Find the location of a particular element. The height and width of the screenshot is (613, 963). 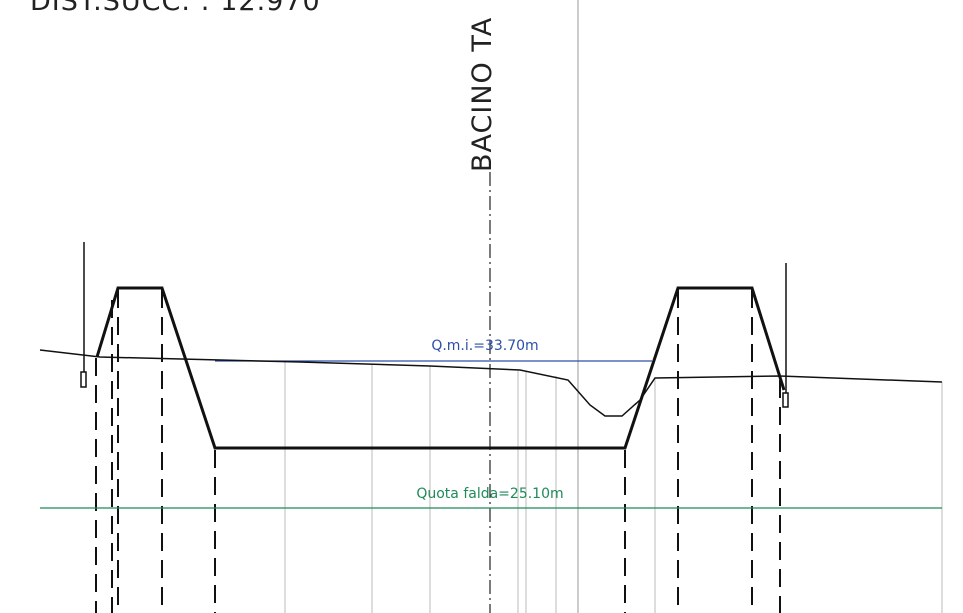

water-level-label: Q.m.i.=33.70m is located at coordinates (484, 346).